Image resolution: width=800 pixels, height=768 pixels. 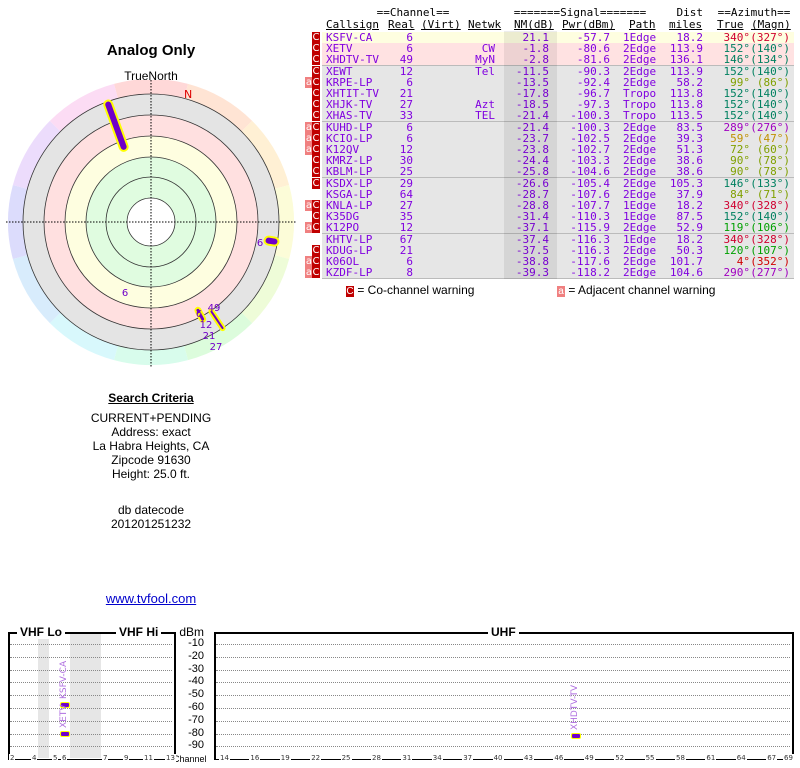 What do you see at coordinates (771, 24) in the screenshot?
I see `col-magn: (Magn)` at bounding box center [771, 24].